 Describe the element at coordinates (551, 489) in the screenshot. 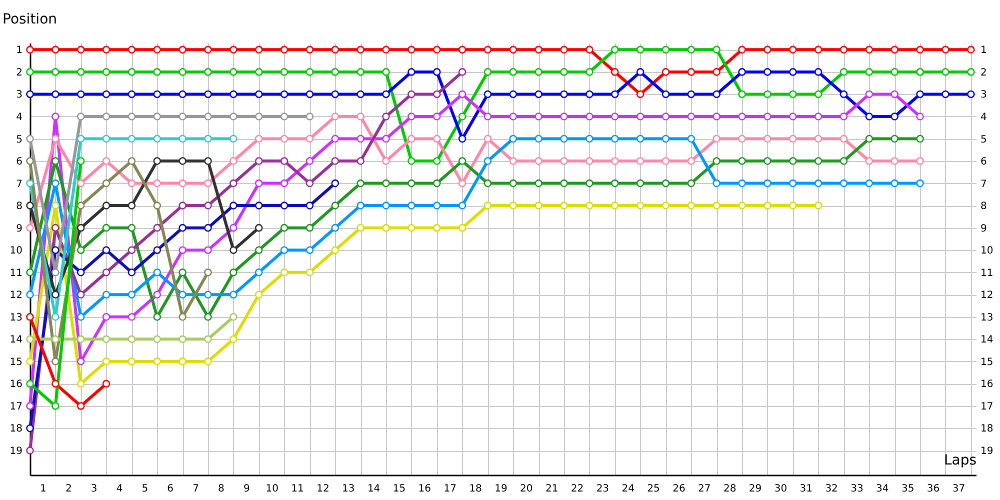

I see `x-tick-label: 21` at that location.